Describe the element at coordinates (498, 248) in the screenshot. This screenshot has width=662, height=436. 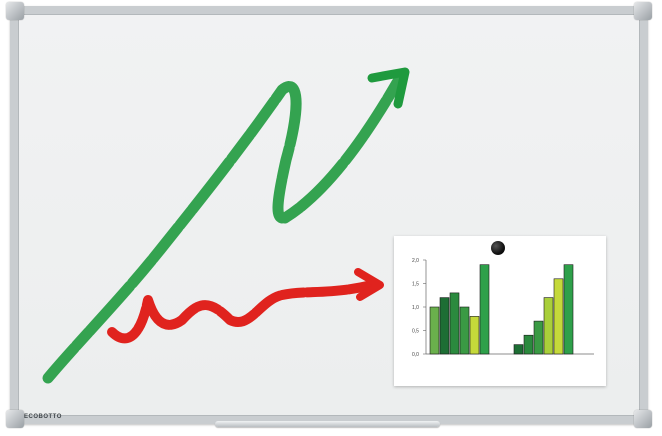
I see `magnet` at that location.